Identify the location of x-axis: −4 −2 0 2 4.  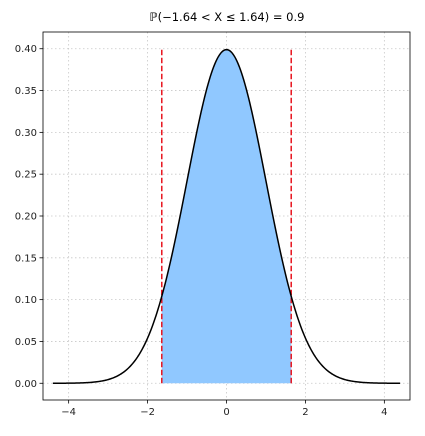
(224, 409).